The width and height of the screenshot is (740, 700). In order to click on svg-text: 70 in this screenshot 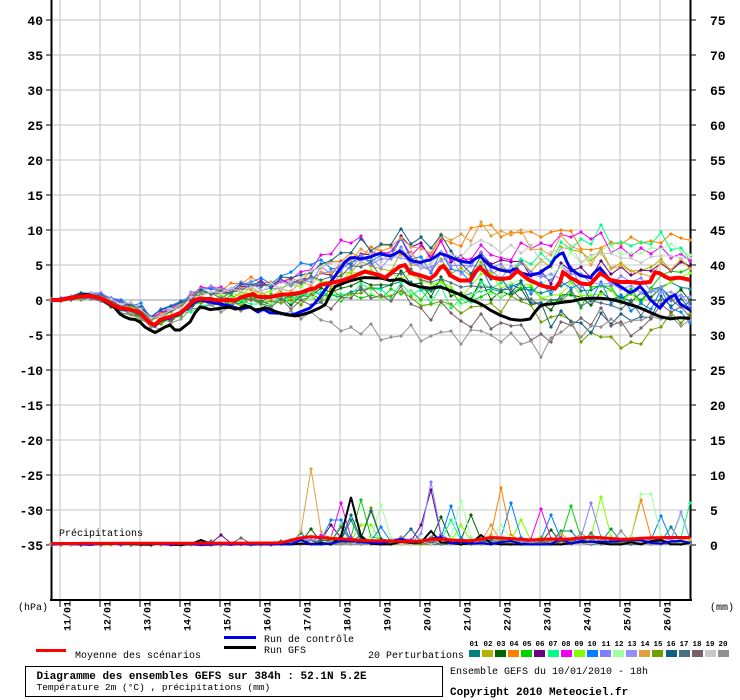, I will do `click(718, 56)`.